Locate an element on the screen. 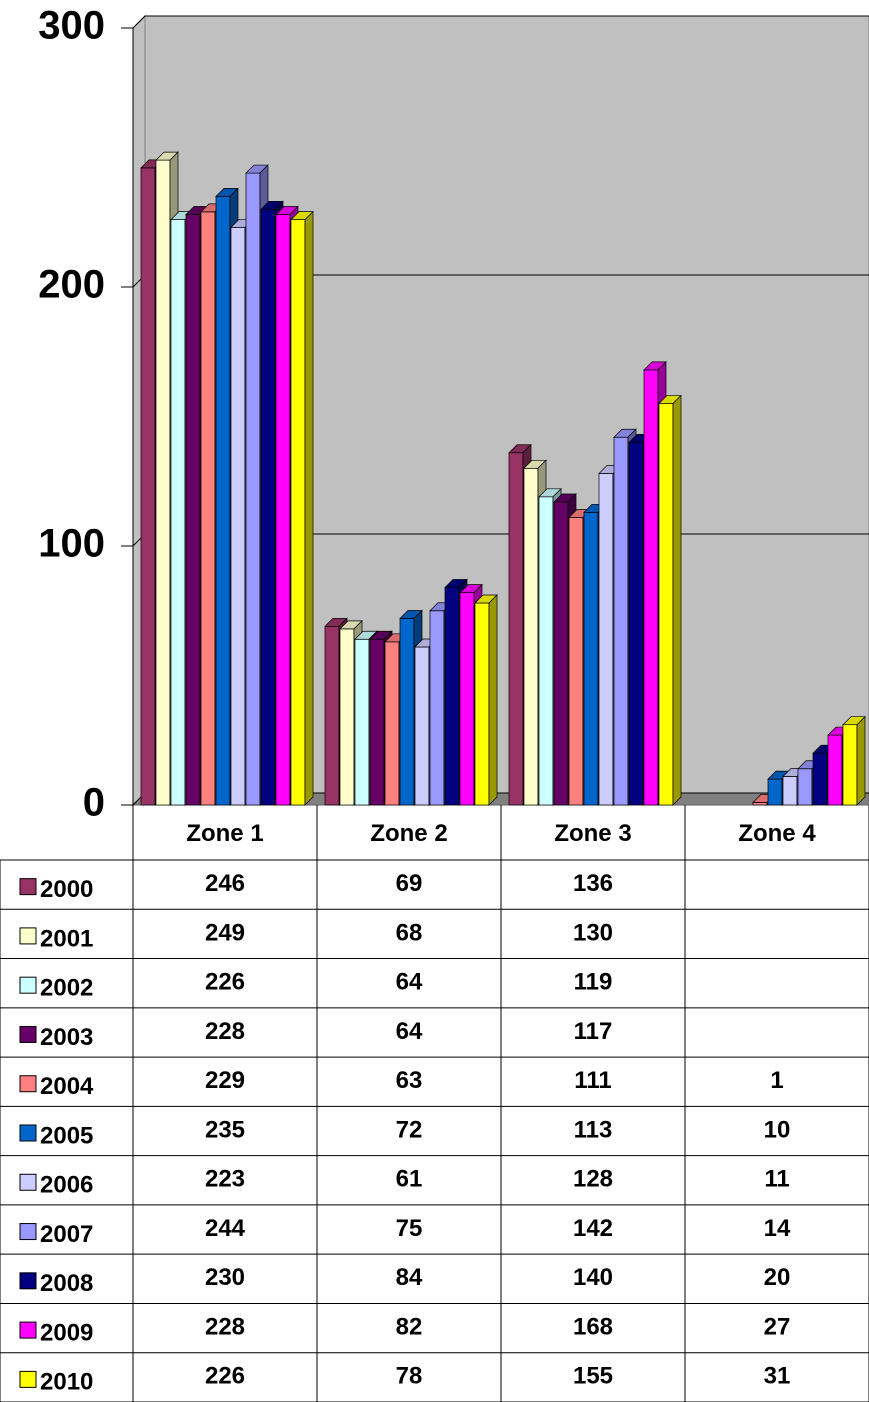  y-tick-label: 300 is located at coordinates (71, 26).